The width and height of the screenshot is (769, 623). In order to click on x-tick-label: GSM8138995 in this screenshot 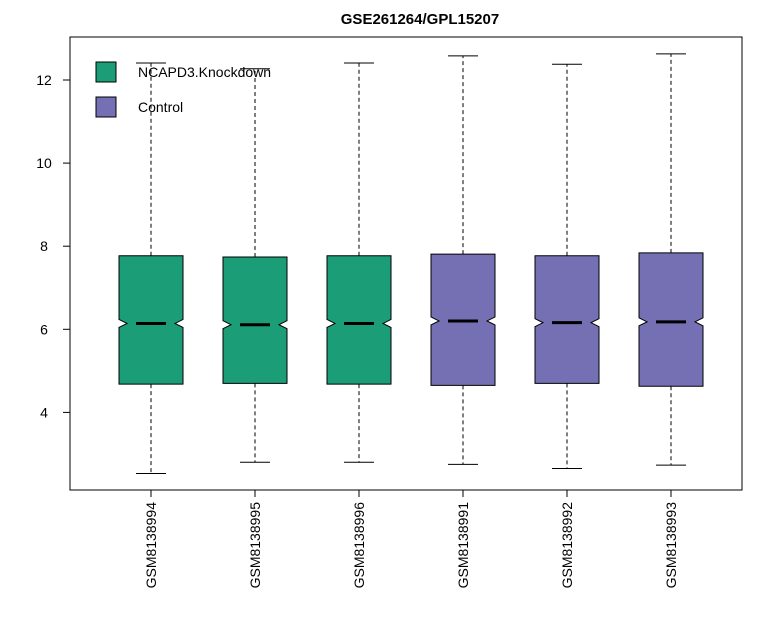, I will do `click(255, 545)`.